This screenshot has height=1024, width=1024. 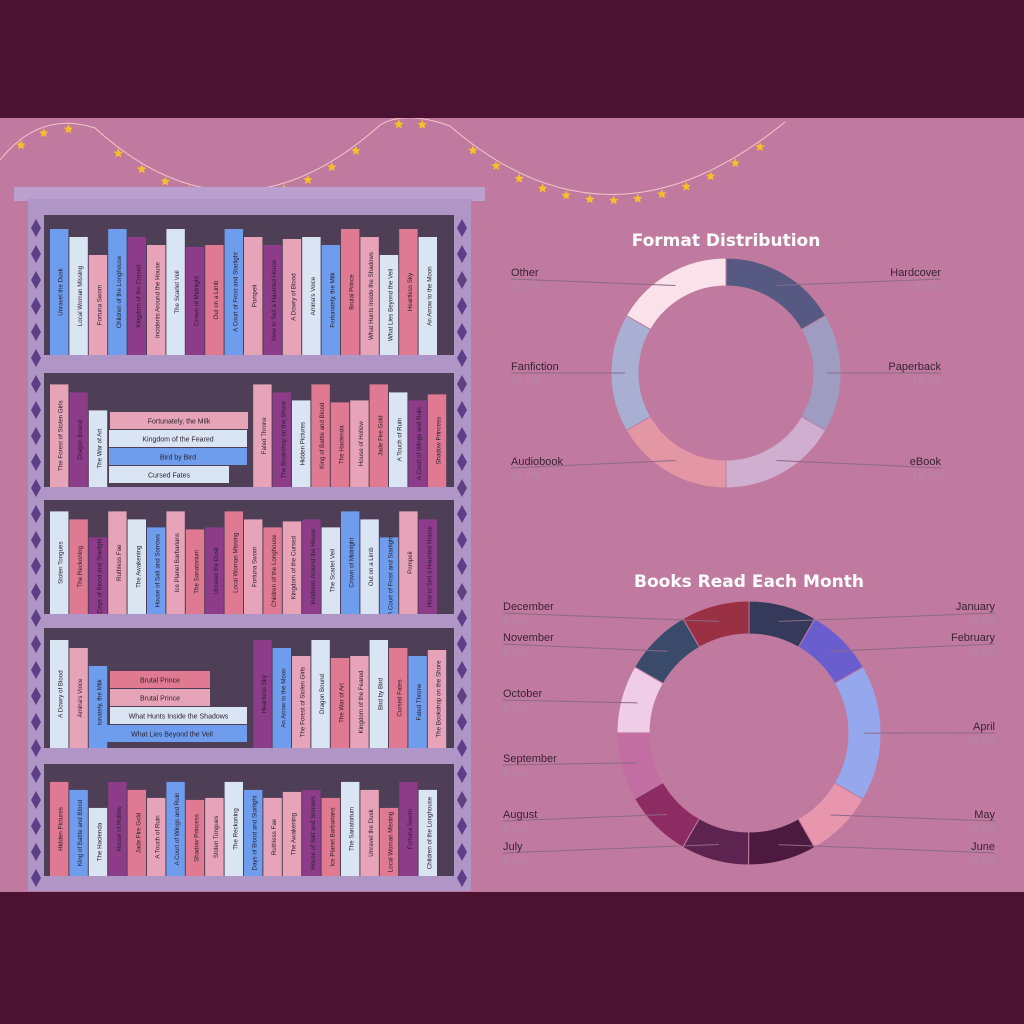 I want to click on book-title: Fortunately, the Milk, so click(x=332, y=299).